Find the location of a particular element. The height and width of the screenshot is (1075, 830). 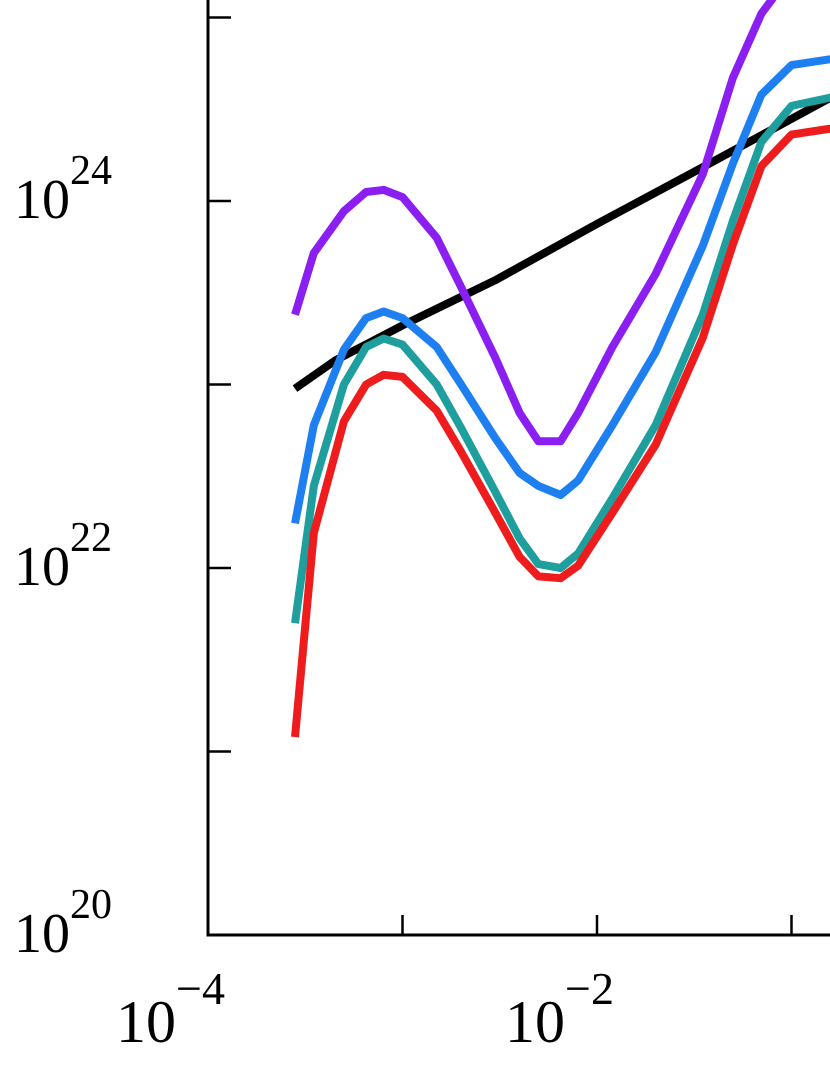

y-tick-label: 1022 is located at coordinates (63, 556).